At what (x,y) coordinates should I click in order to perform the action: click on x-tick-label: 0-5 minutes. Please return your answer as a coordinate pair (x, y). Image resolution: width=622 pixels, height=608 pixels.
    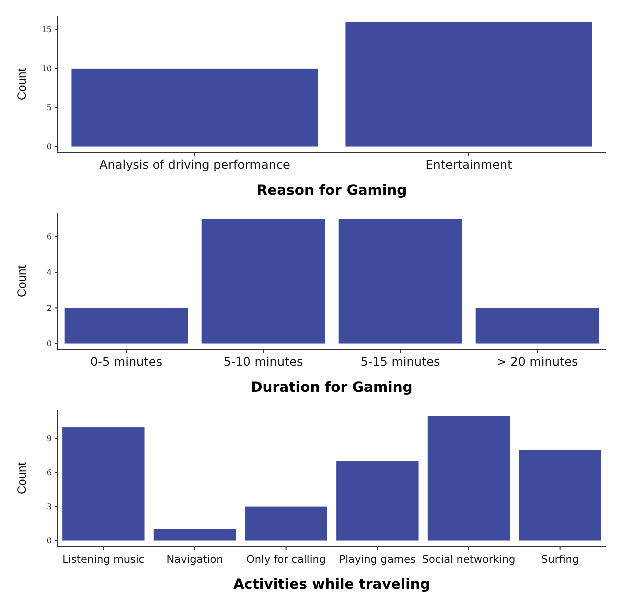
    Looking at the image, I should click on (126, 362).